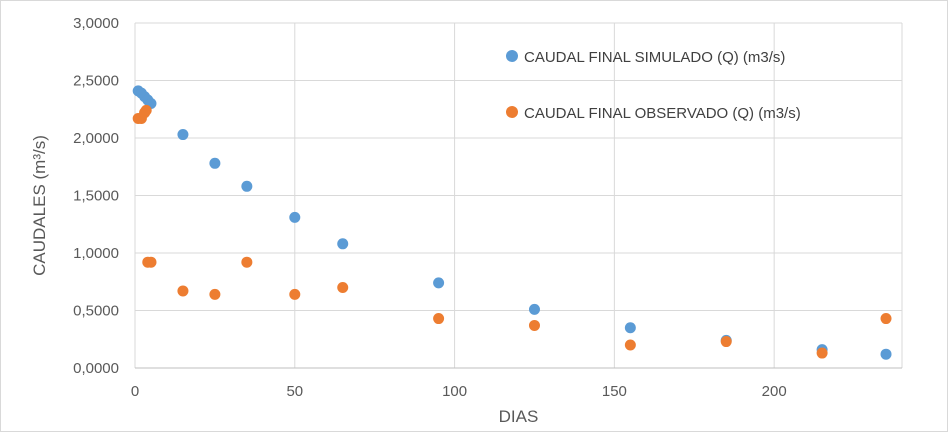 Image resolution: width=948 pixels, height=432 pixels. I want to click on x-axis-title: DIAS, so click(519, 416).